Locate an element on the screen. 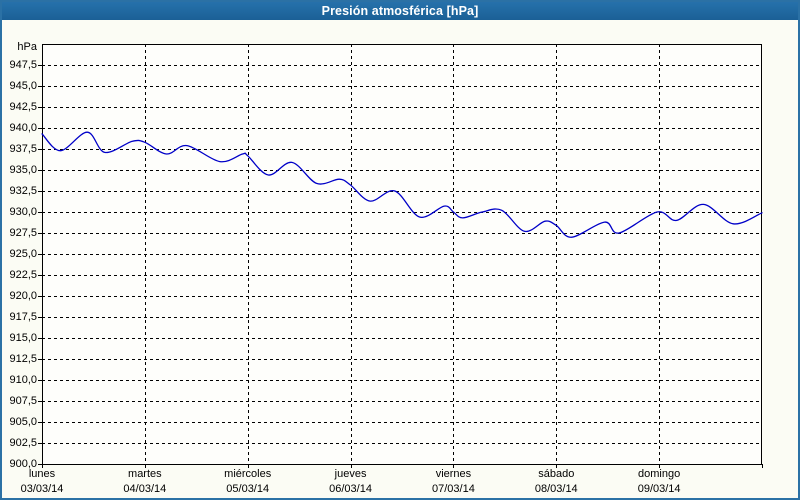 This screenshot has height=500, width=800. x-day-date-label: 03/03/14 is located at coordinates (42, 489).